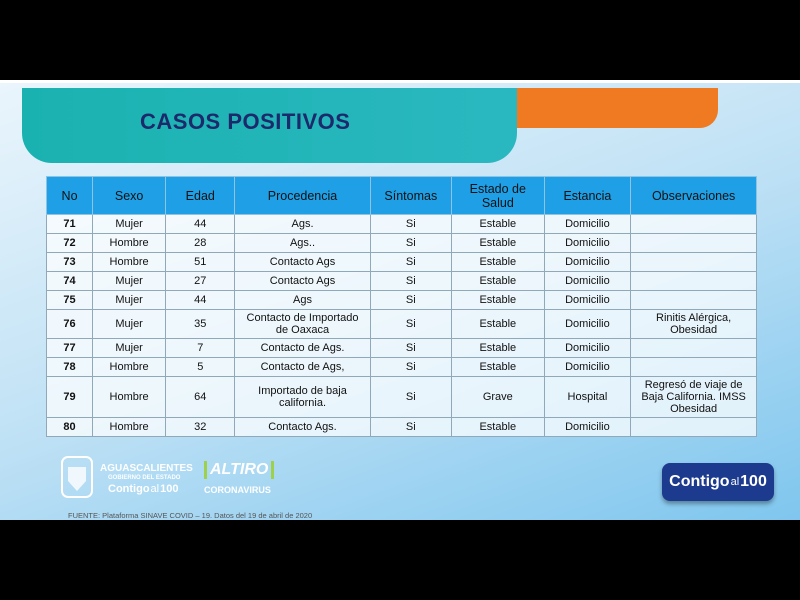 This screenshot has height=600, width=800. I want to click on table-cell: 51, so click(200, 262).